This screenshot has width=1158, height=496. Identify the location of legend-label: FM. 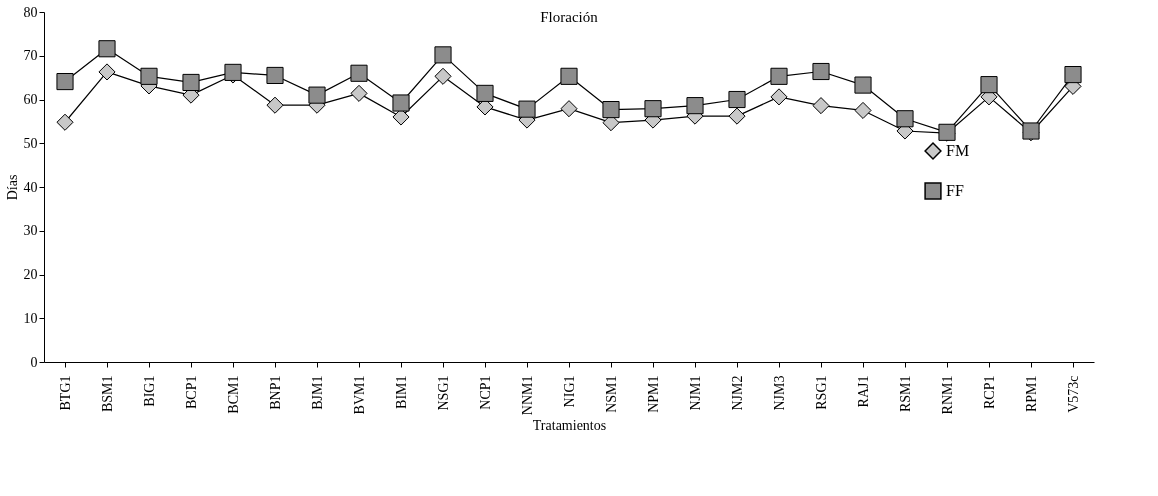
(958, 150).